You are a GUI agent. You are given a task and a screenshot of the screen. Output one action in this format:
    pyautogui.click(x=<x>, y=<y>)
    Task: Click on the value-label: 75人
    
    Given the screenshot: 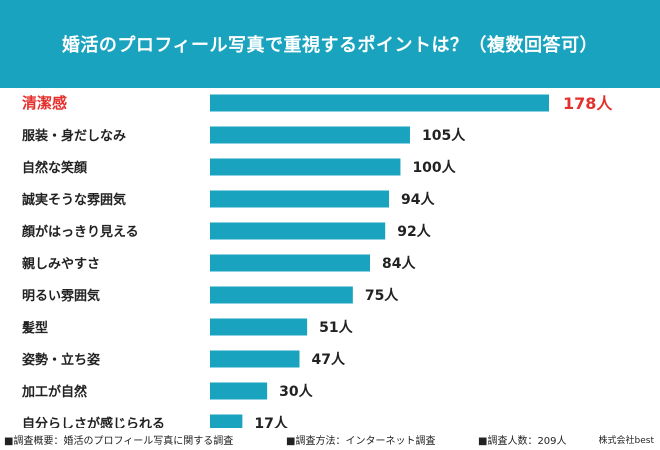 What is the action you would take?
    pyautogui.click(x=382, y=295)
    